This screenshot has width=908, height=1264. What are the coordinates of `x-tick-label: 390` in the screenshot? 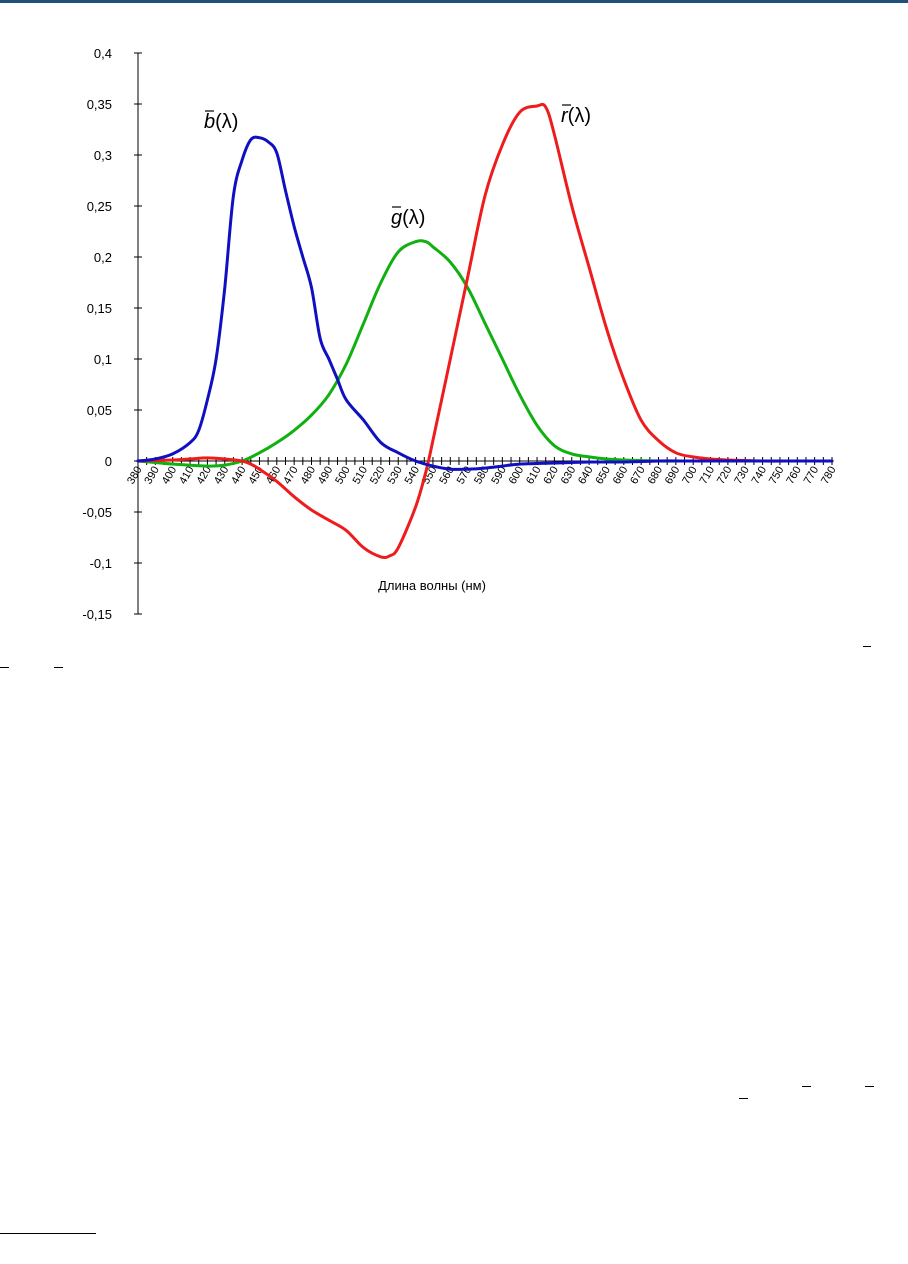 It's located at (152, 476).